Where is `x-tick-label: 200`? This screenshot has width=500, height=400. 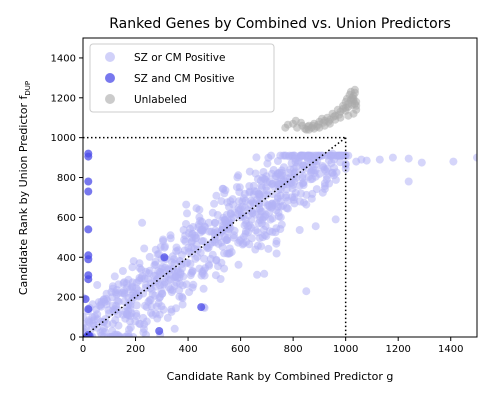 x-tick-label: 200 is located at coordinates (135, 349).